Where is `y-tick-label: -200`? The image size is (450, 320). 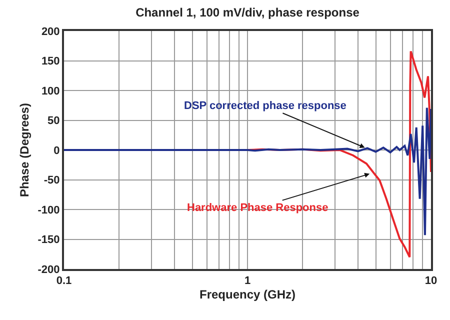
y-tick-label: -200 is located at coordinates (49, 270).